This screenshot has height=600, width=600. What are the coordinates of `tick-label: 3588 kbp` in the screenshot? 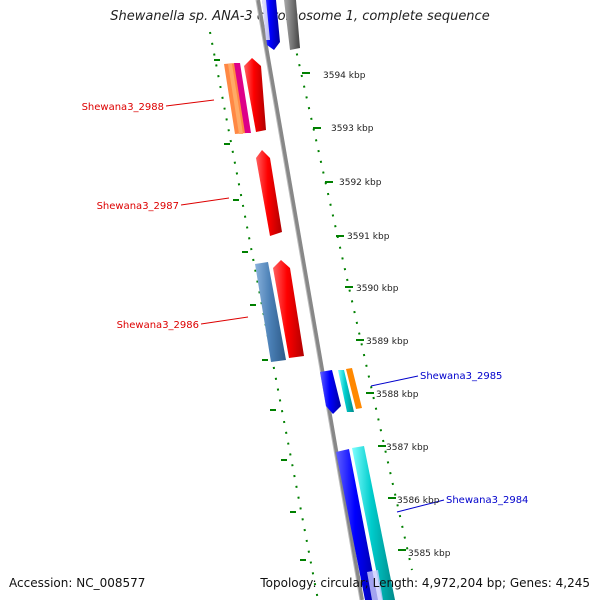 It's located at (397, 395).